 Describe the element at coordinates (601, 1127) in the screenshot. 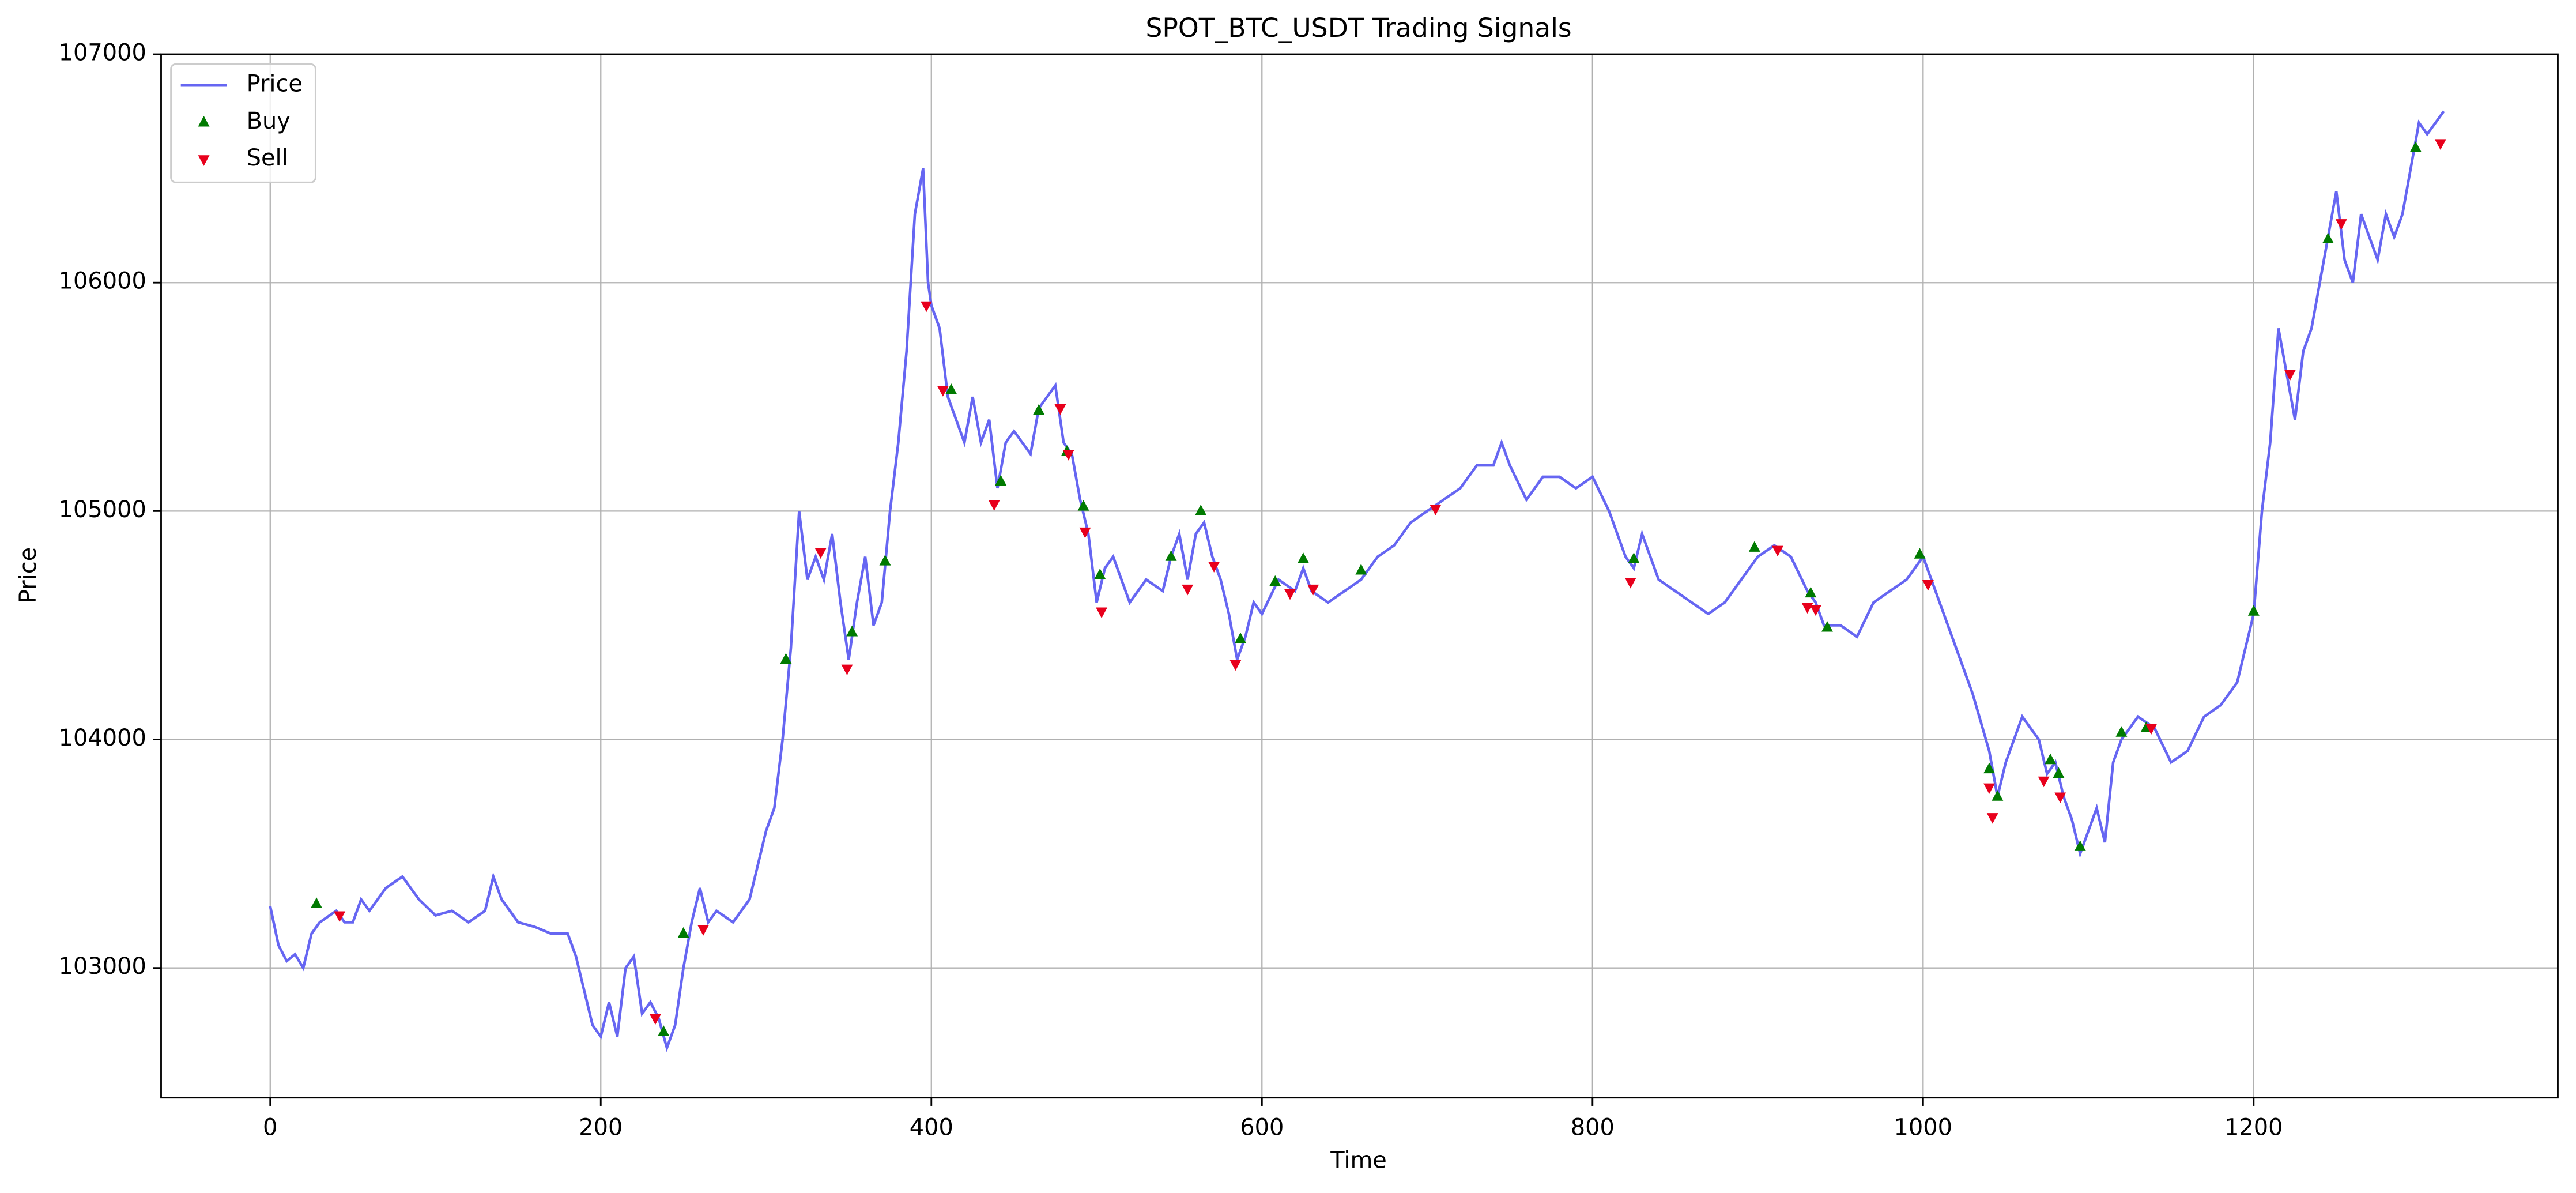

I see `x-tick-label: 200` at that location.